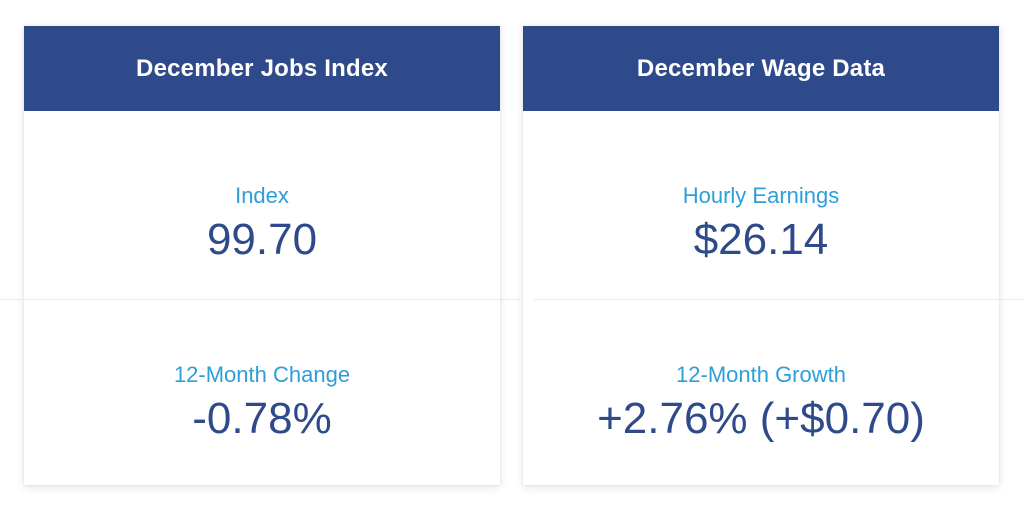  Describe the element at coordinates (262, 374) in the screenshot. I see `stat-label: 12-Month Change` at that location.